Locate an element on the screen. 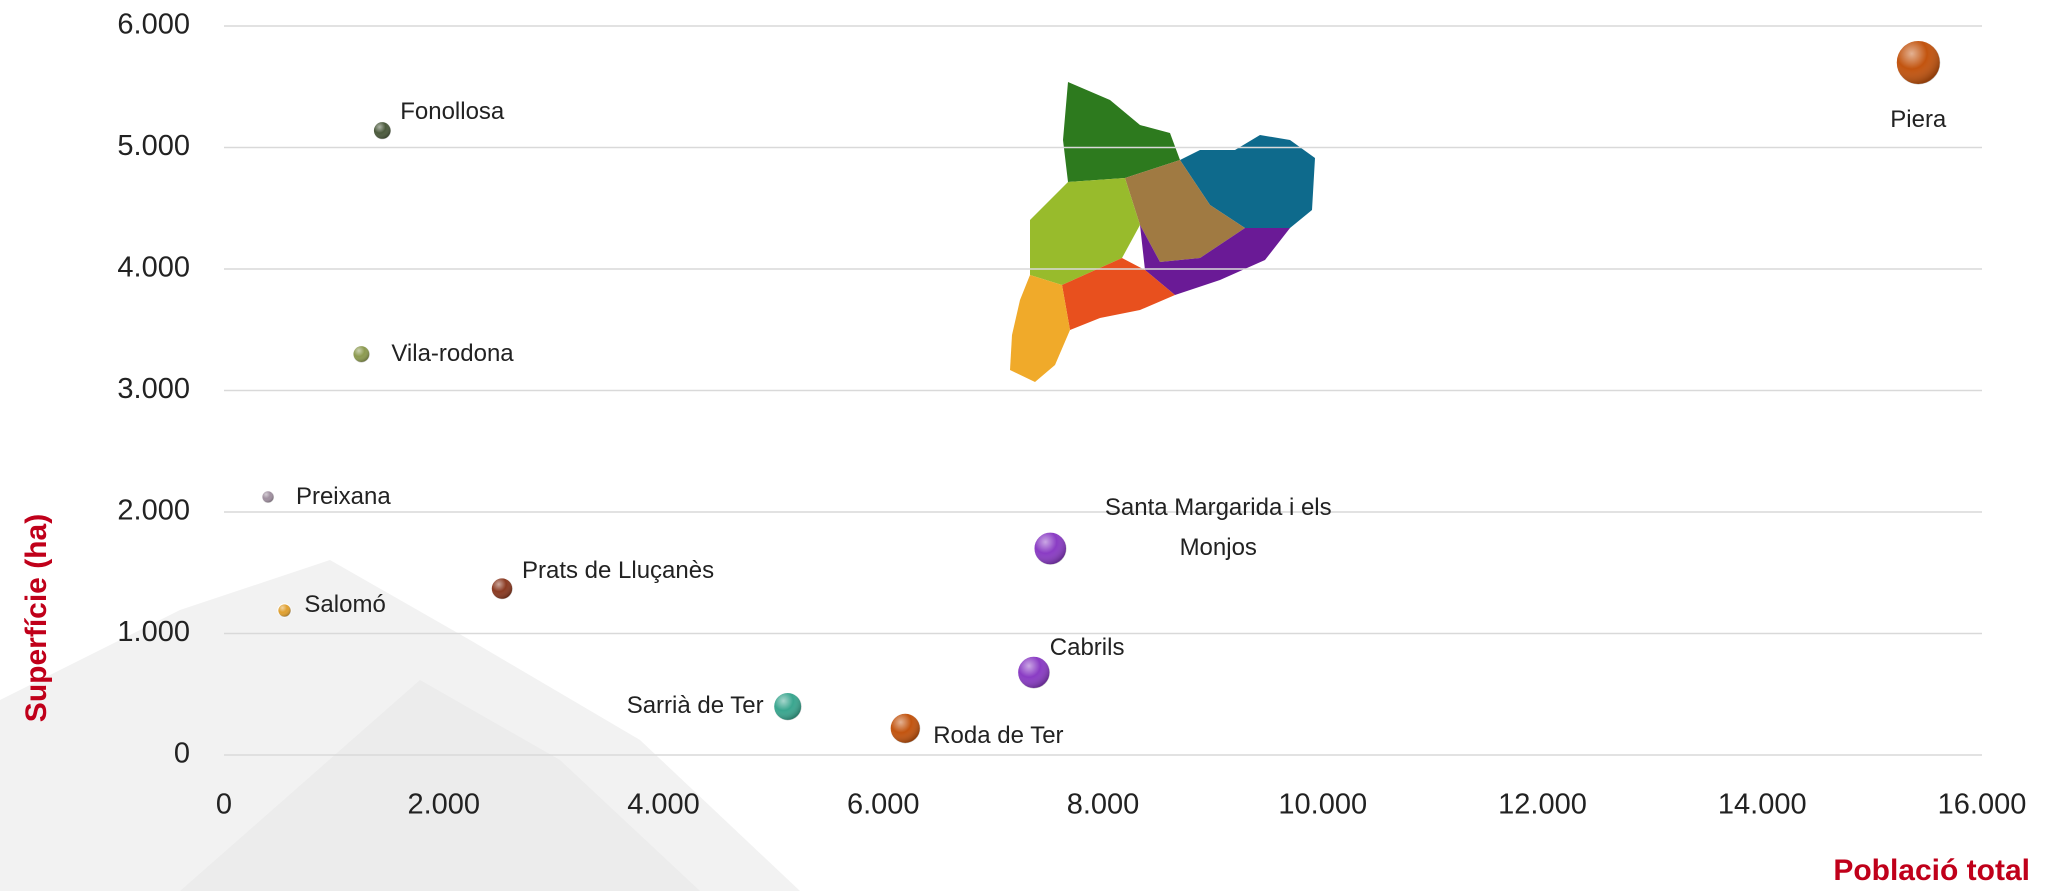  x-tick-label: 4.000 is located at coordinates (663, 805).